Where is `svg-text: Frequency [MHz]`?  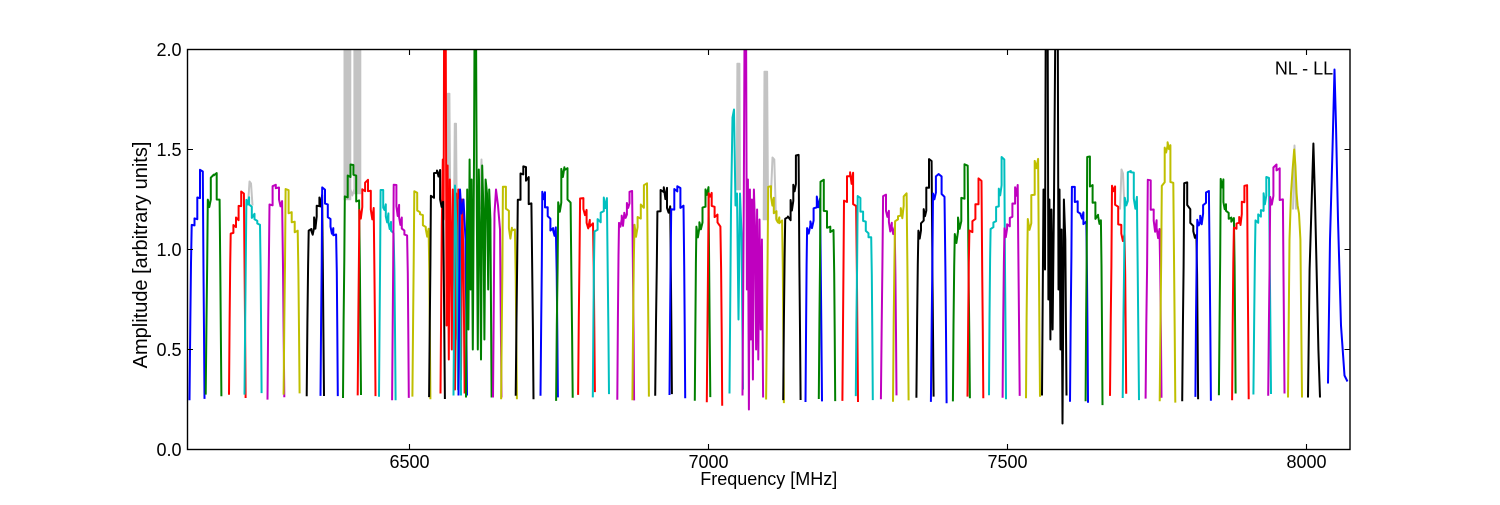 svg-text: Frequency [MHz] is located at coordinates (768, 479).